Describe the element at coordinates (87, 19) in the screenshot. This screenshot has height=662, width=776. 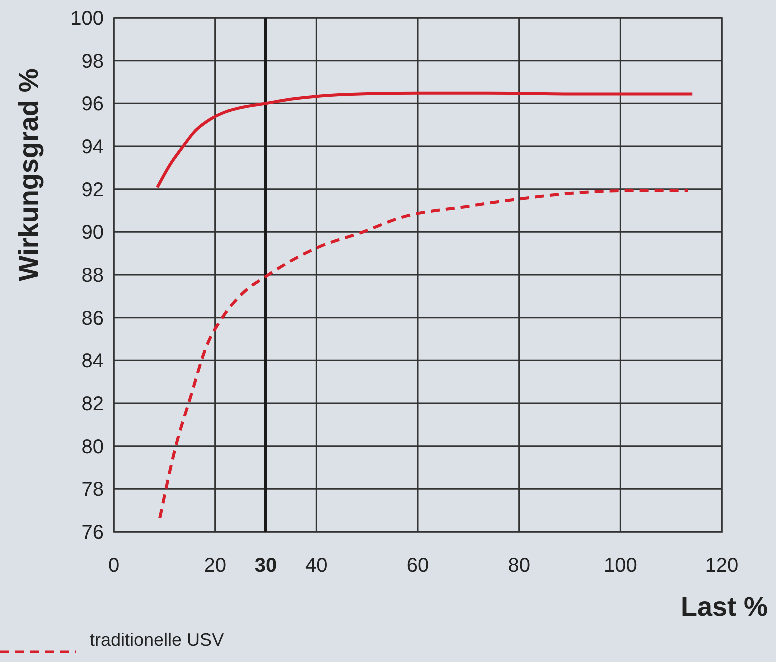
I see `y-tick-label: 100` at that location.